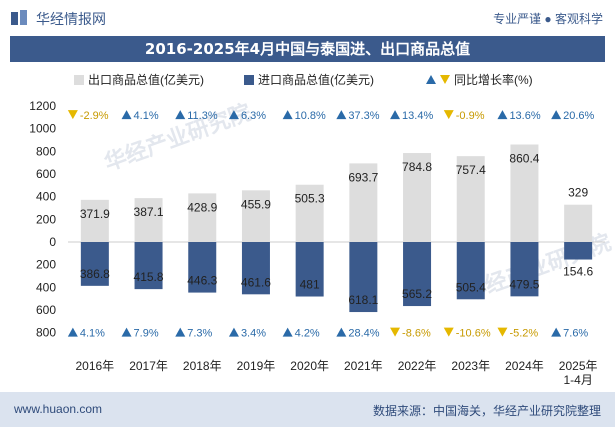 This screenshot has height=427, width=615. What do you see at coordinates (146, 334) in the screenshot?
I see `growth-rate-label: 7.9%` at bounding box center [146, 334].